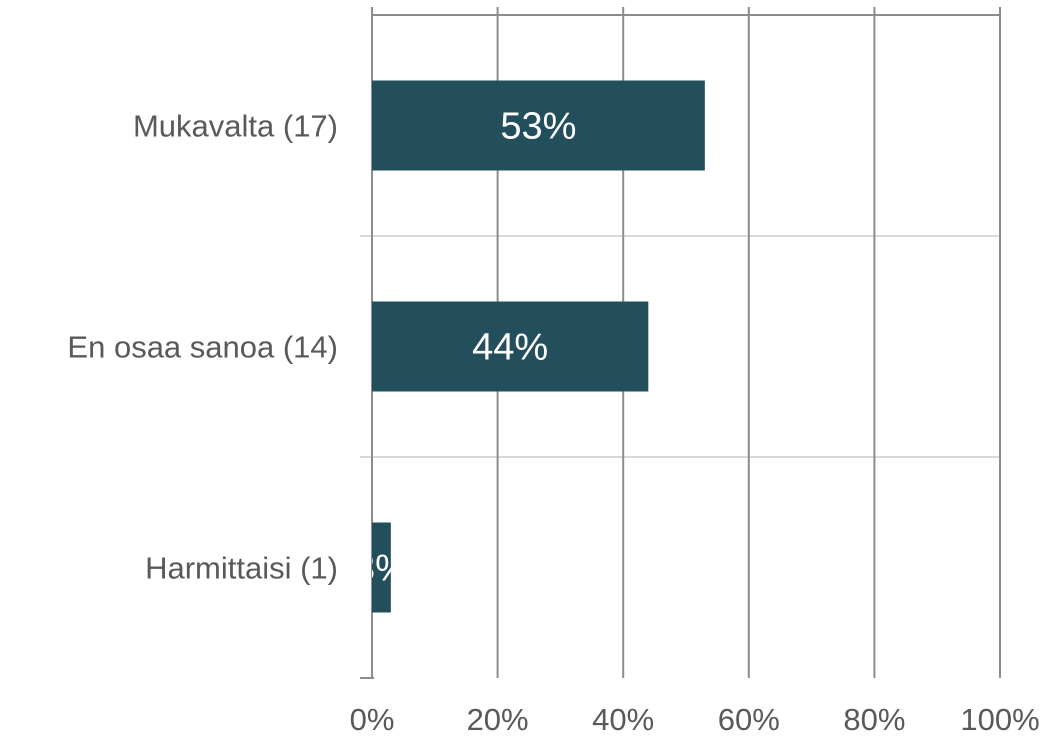 The height and width of the screenshot is (745, 1054). I want to click on data-label: 44%, so click(510, 348).